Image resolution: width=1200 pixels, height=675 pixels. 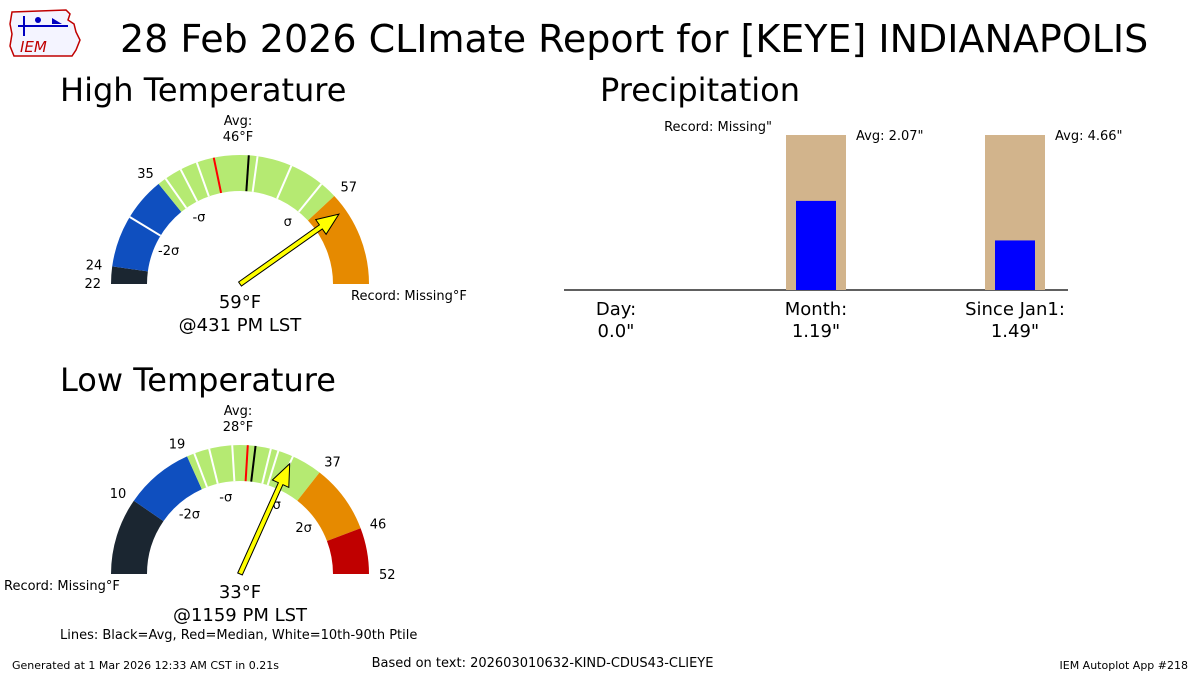 What do you see at coordinates (616, 309) in the screenshot?
I see `category-label: Day:` at bounding box center [616, 309].